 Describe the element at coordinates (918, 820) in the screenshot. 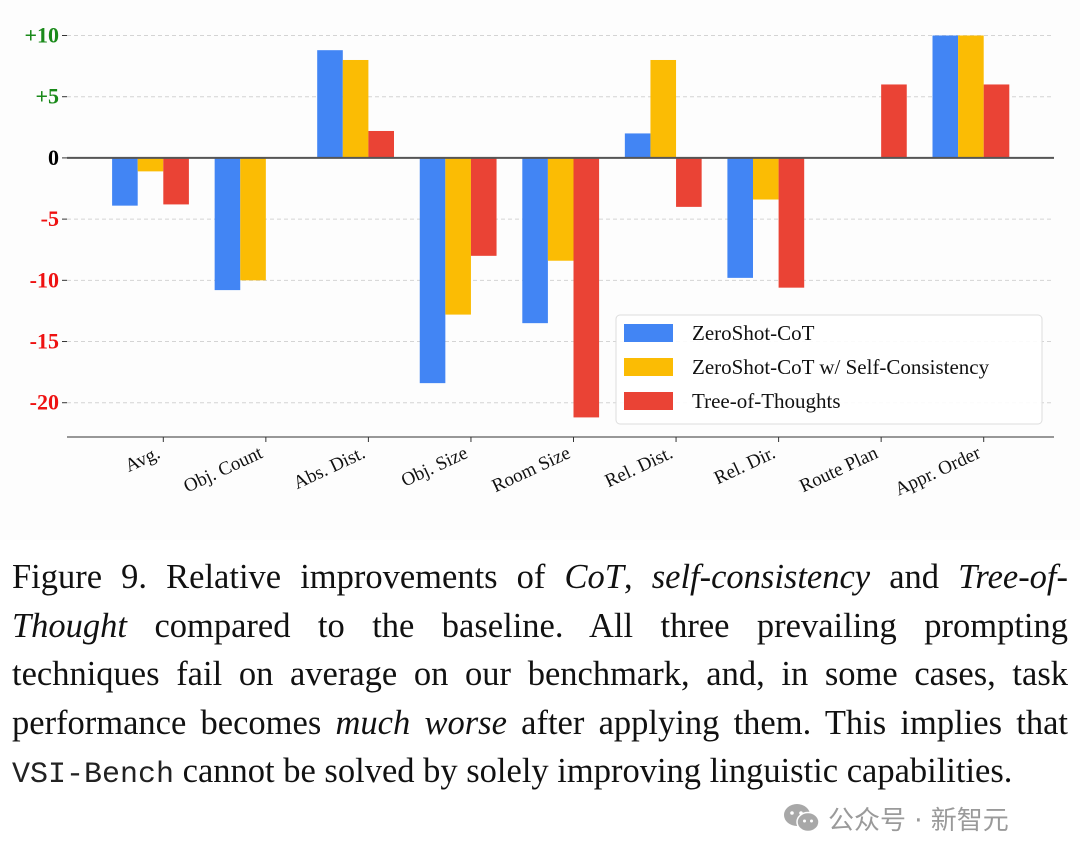

I see `watermark-text: 公众号 · 新智元` at that location.